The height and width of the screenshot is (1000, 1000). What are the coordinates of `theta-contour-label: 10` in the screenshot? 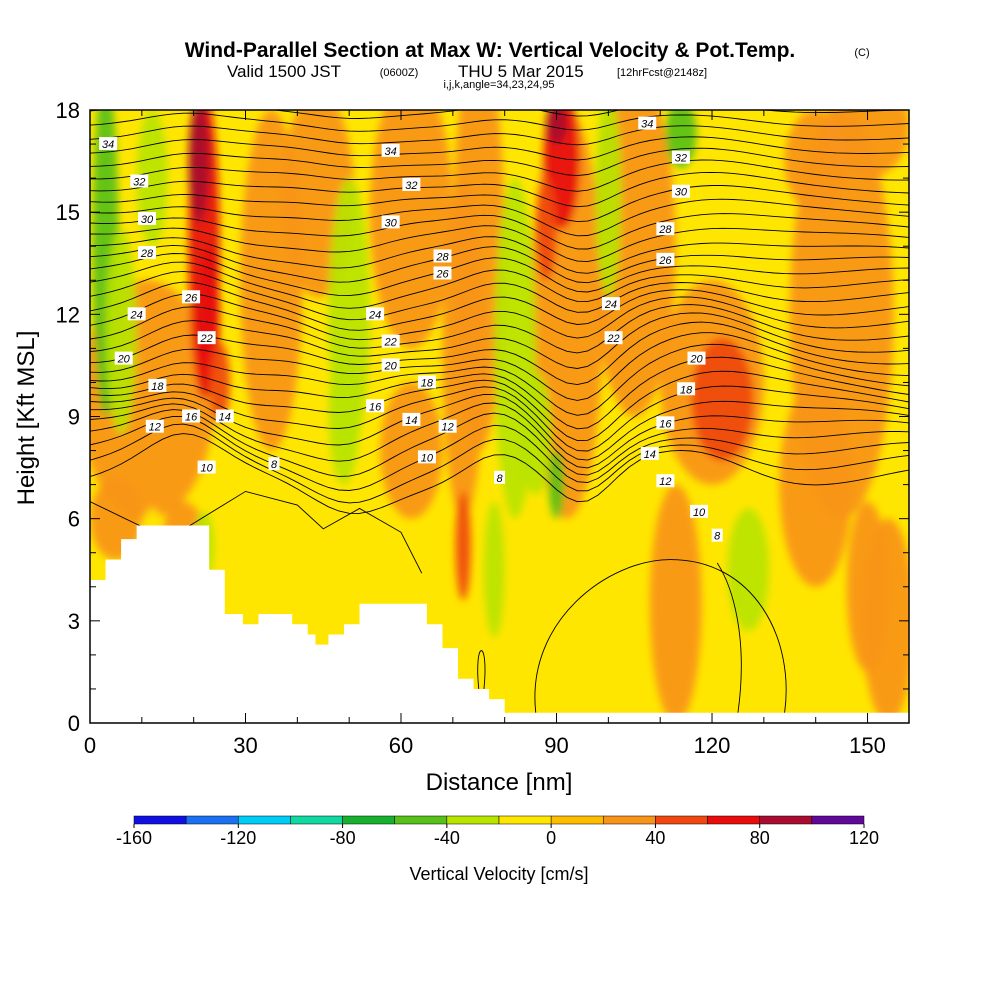 It's located at (699, 511).